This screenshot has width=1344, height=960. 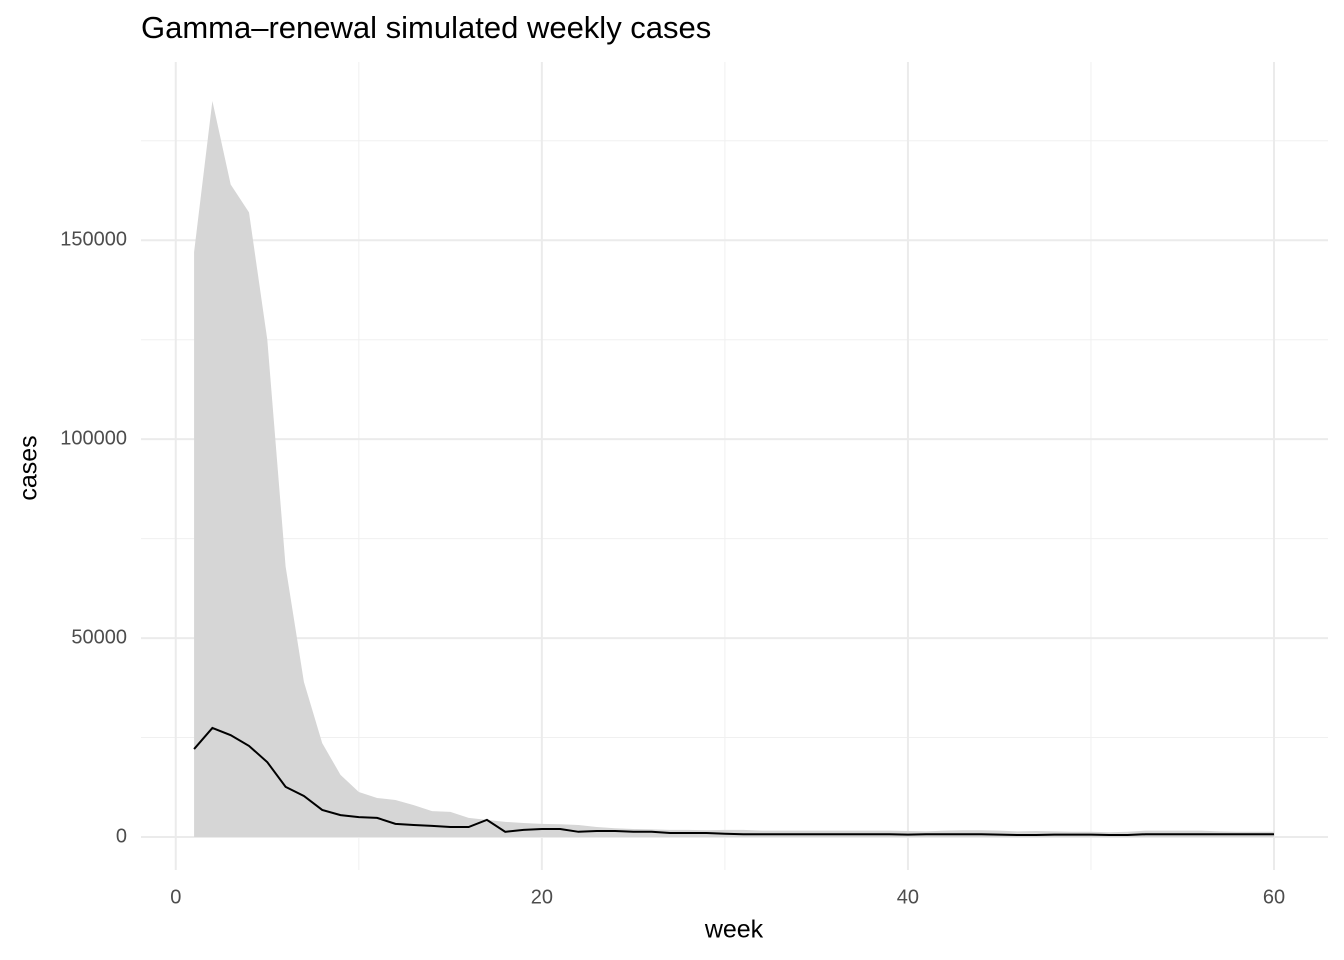 I want to click on x-tick-label: 20, so click(x=542, y=897).